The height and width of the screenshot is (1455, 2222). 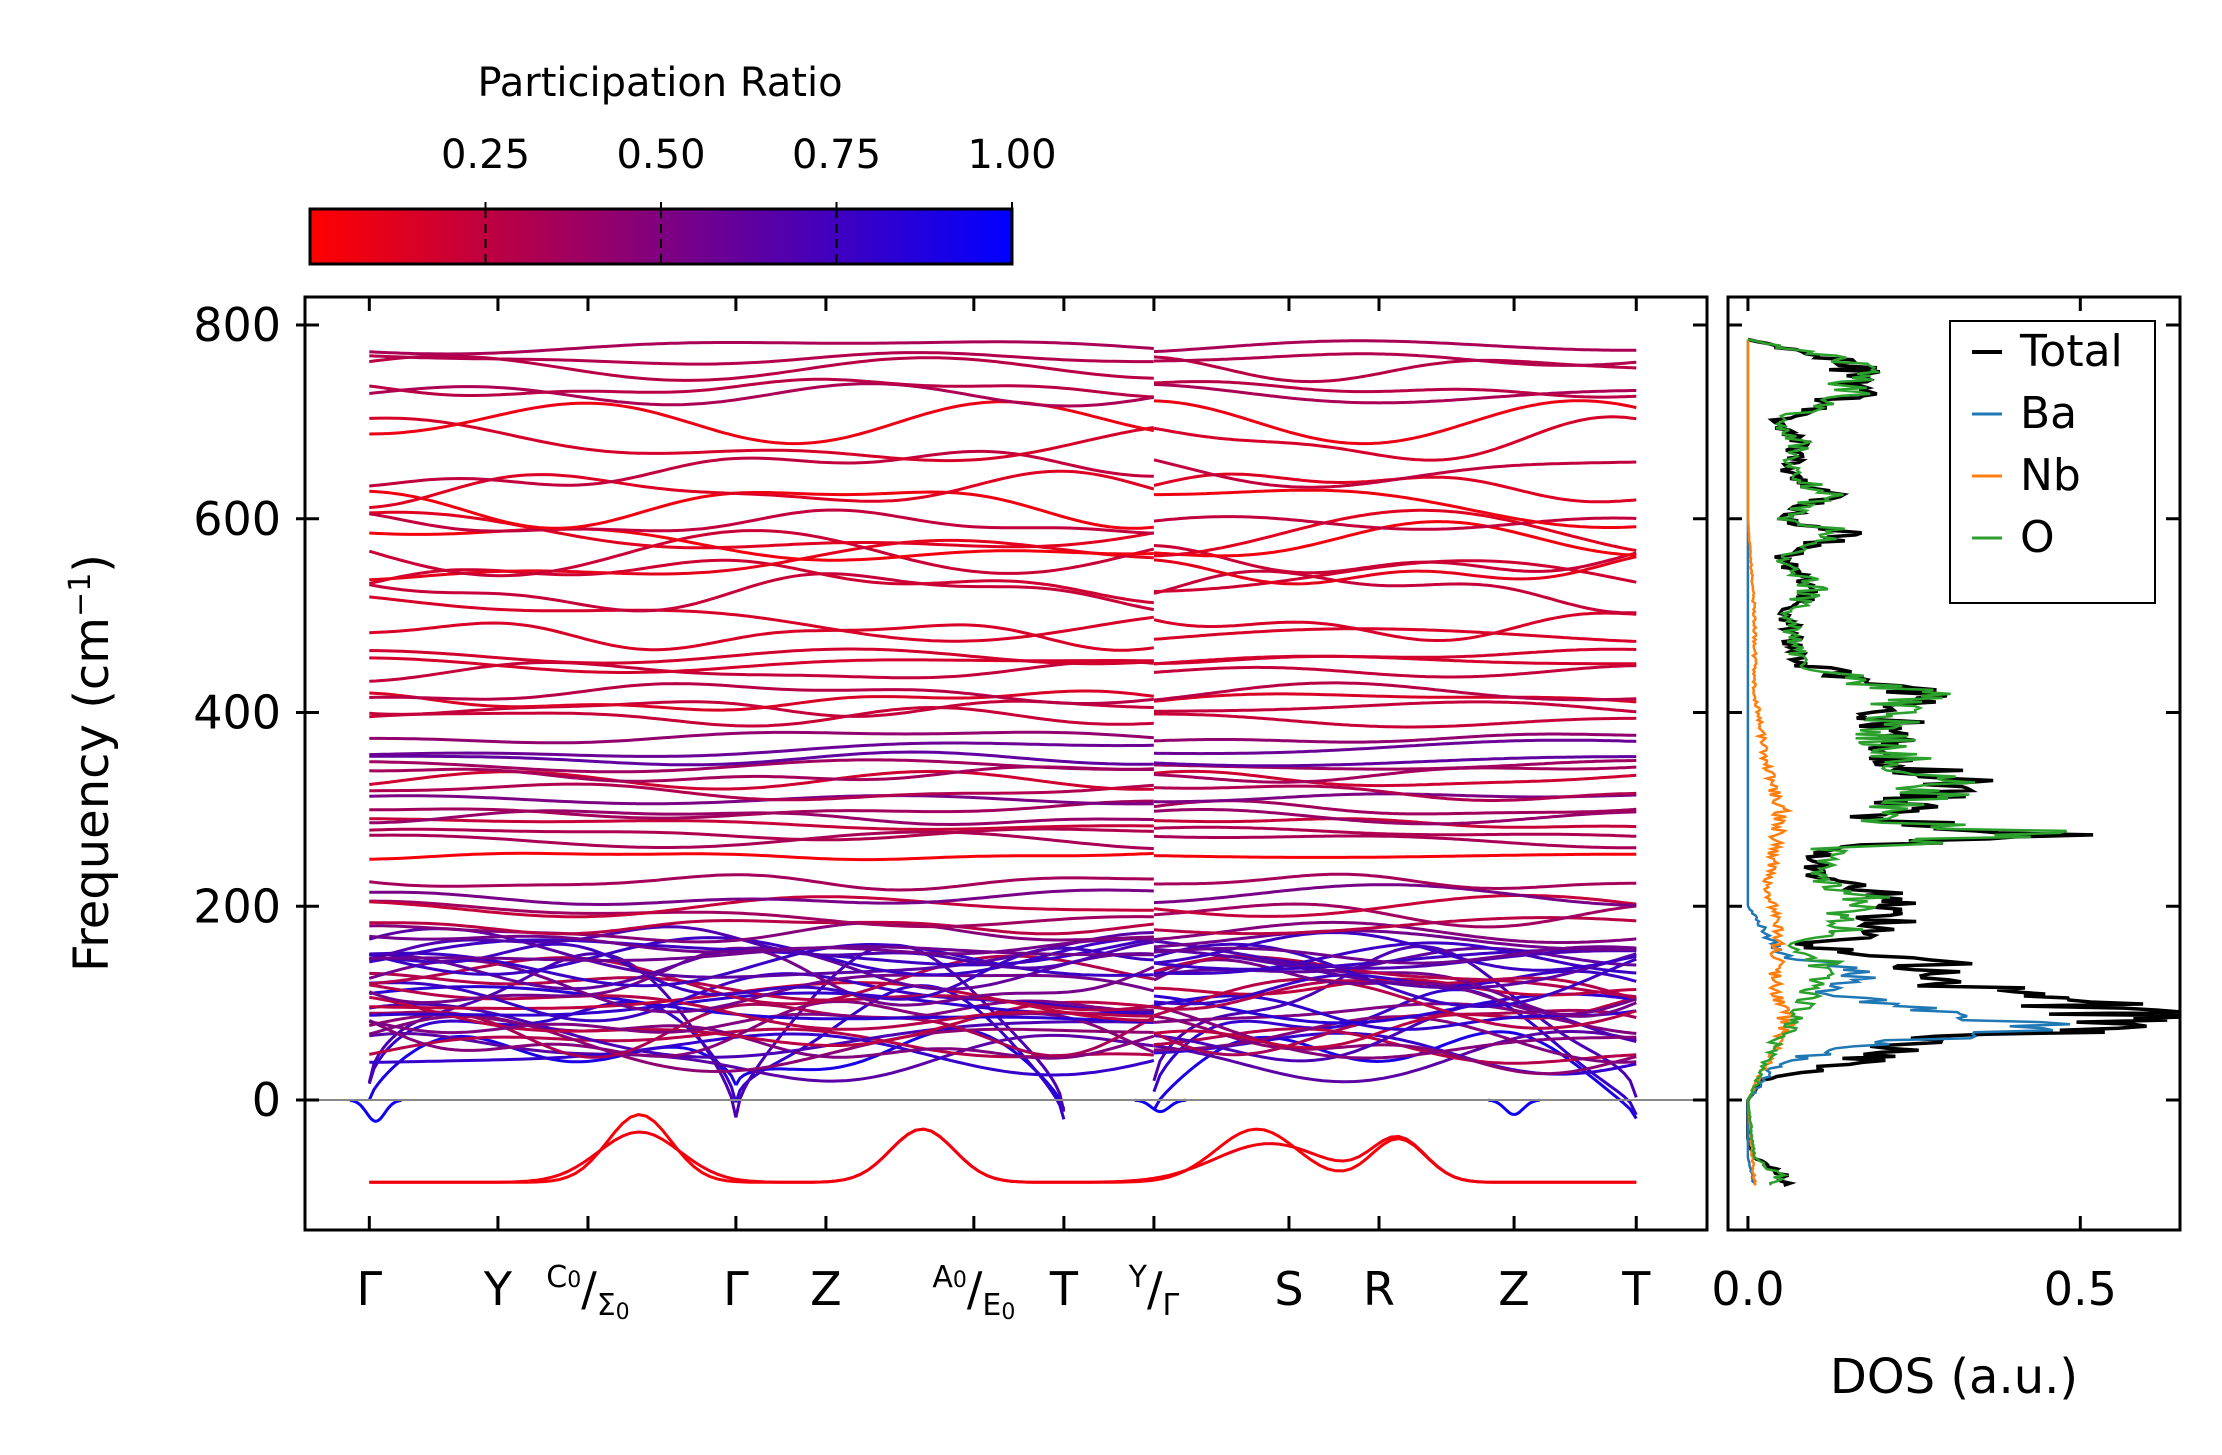 I want to click on kpoint-label: A0/E0, so click(x=973, y=1292).